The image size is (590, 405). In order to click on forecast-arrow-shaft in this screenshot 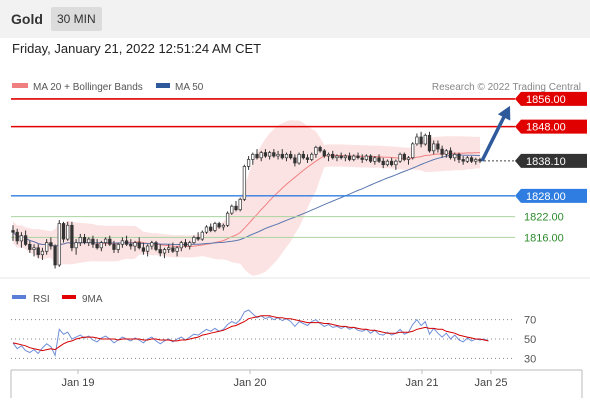, I will do `click(494, 137)`.